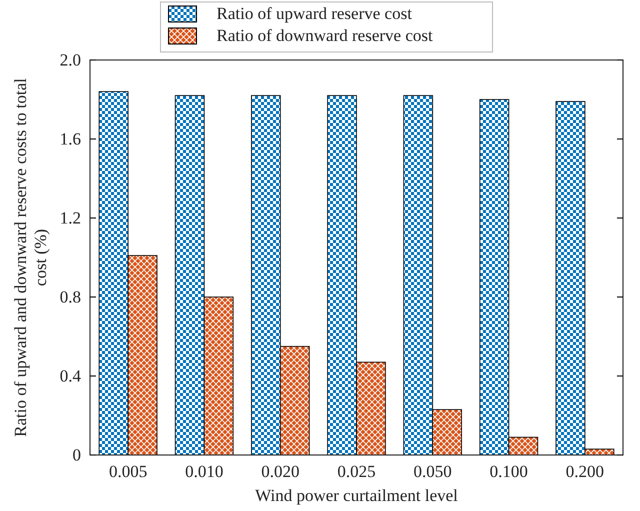 Image resolution: width=640 pixels, height=511 pixels. Describe the element at coordinates (128, 472) in the screenshot. I see `x-tick-label: 0.005` at that location.